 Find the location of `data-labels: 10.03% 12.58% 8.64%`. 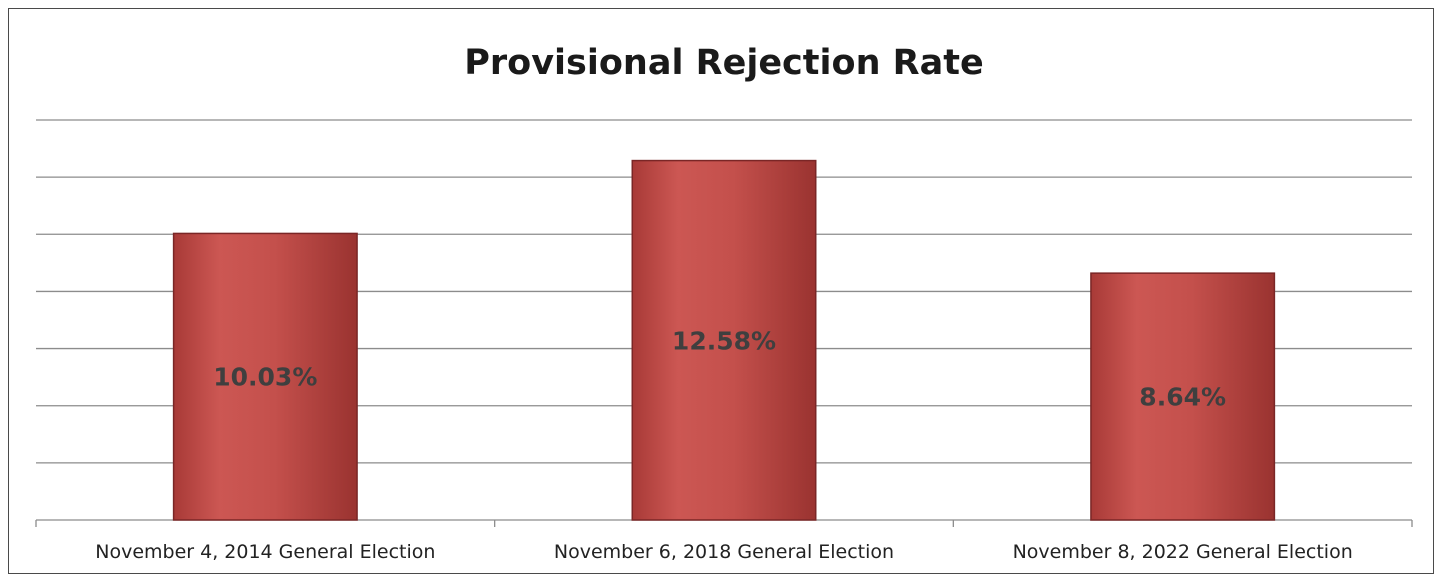

data-labels: 10.03% 12.58% 8.64% is located at coordinates (719, 368).